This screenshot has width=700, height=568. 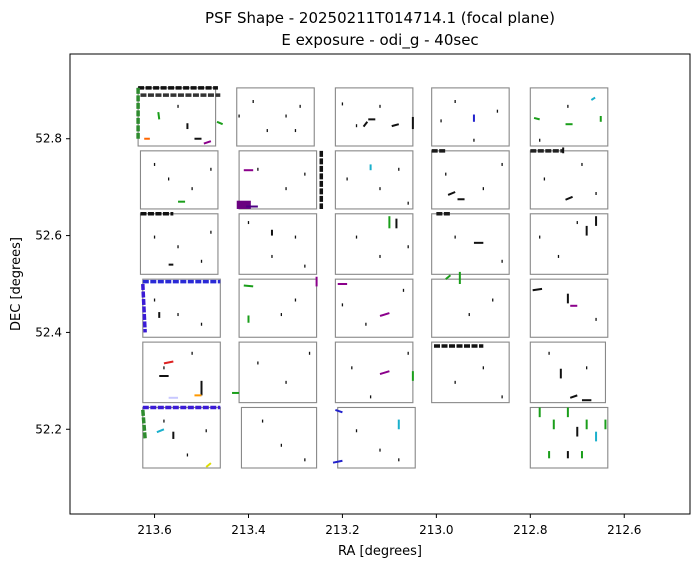 I want to click on y-axis-label: DEC [degrees], so click(x=16, y=284).